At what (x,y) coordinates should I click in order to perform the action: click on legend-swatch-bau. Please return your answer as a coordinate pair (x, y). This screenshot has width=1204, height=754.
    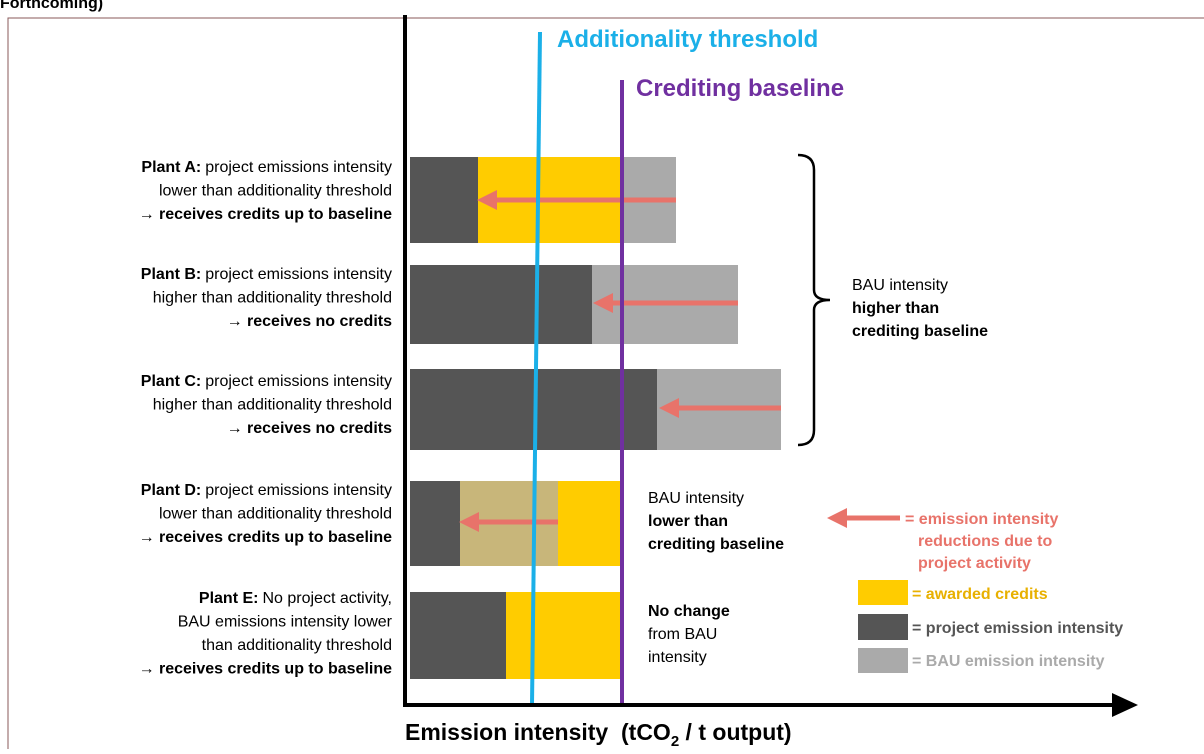
    Looking at the image, I should click on (883, 660).